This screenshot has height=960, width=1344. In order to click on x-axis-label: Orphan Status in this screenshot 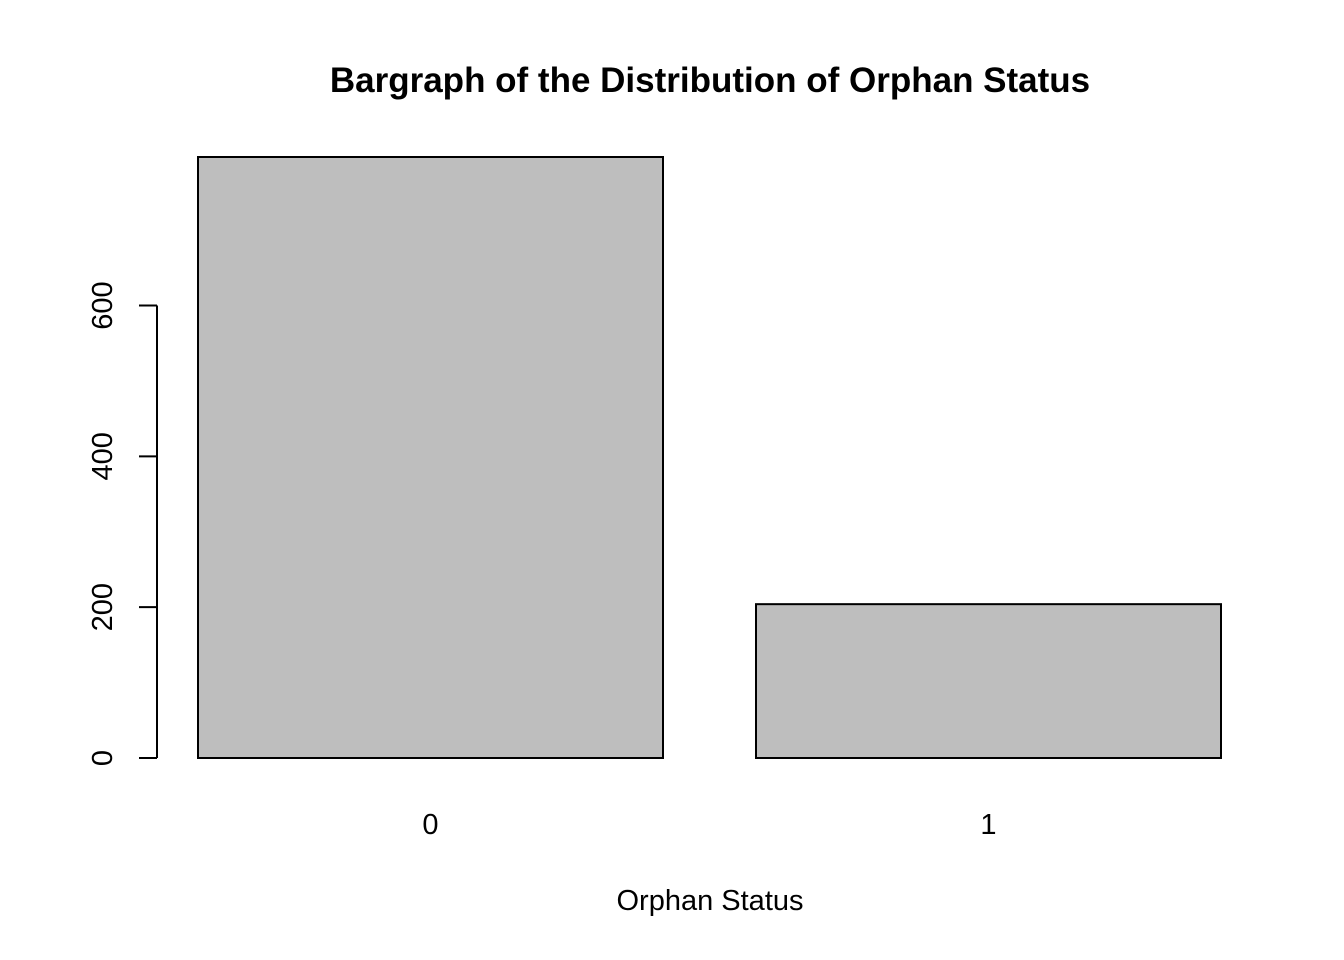, I will do `click(710, 901)`.